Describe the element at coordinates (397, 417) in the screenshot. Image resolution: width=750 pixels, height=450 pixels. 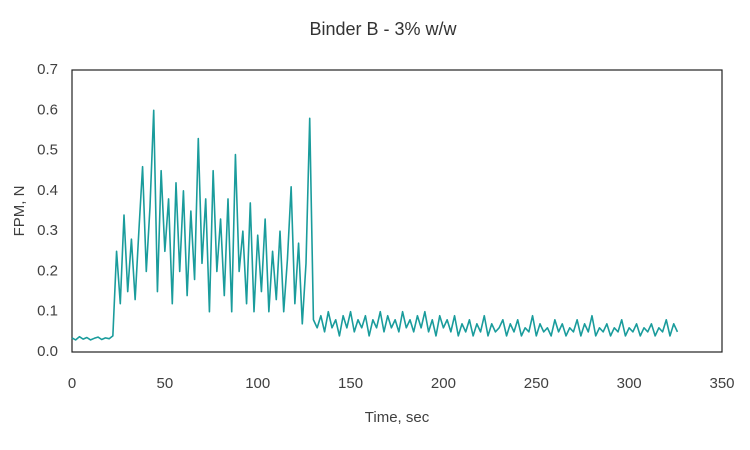
I see `x-axis-label: Time, sec` at that location.